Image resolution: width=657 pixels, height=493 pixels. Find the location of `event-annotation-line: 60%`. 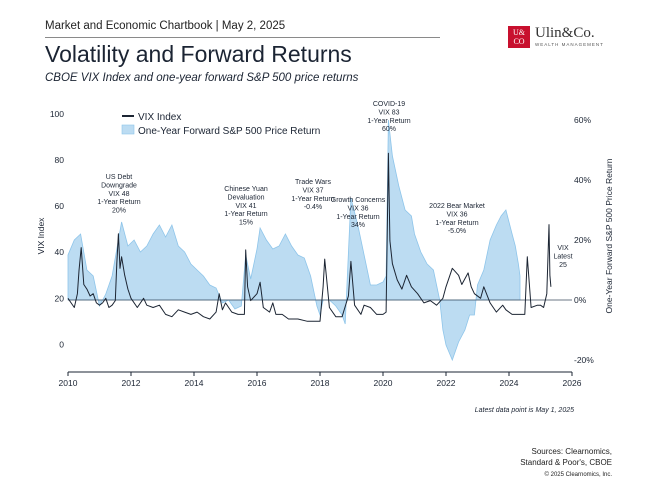

event-annotation-line: 60% is located at coordinates (389, 129).